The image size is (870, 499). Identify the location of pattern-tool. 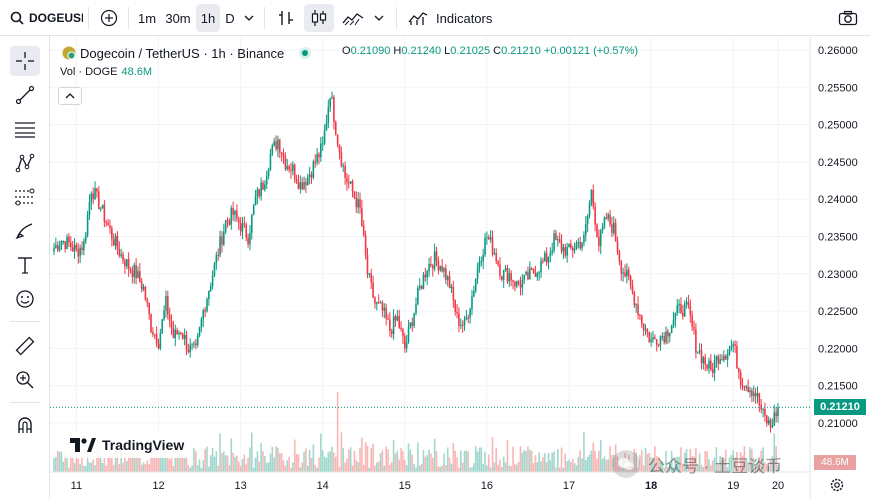
(25, 163).